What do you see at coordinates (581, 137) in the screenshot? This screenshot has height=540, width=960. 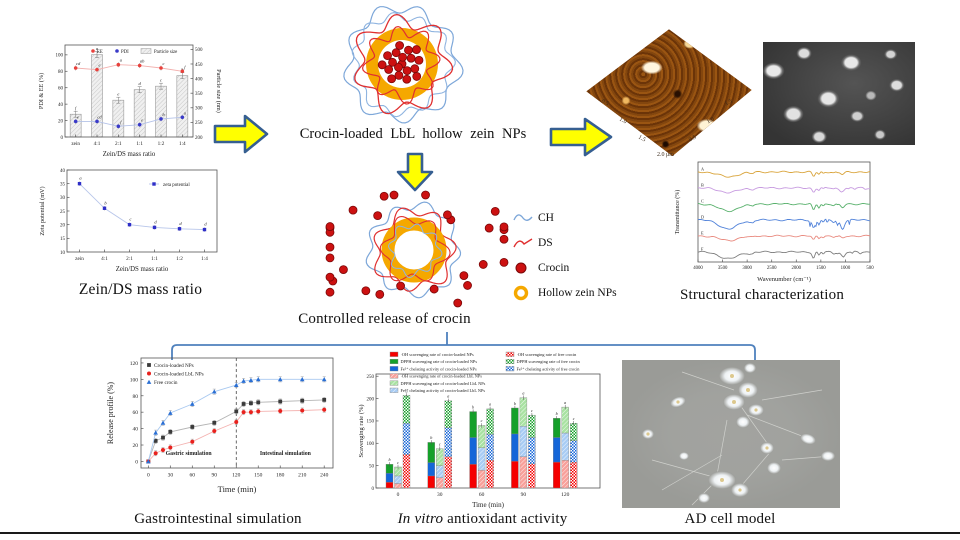 I see `flow-arrow-right-icon` at bounding box center [581, 137].